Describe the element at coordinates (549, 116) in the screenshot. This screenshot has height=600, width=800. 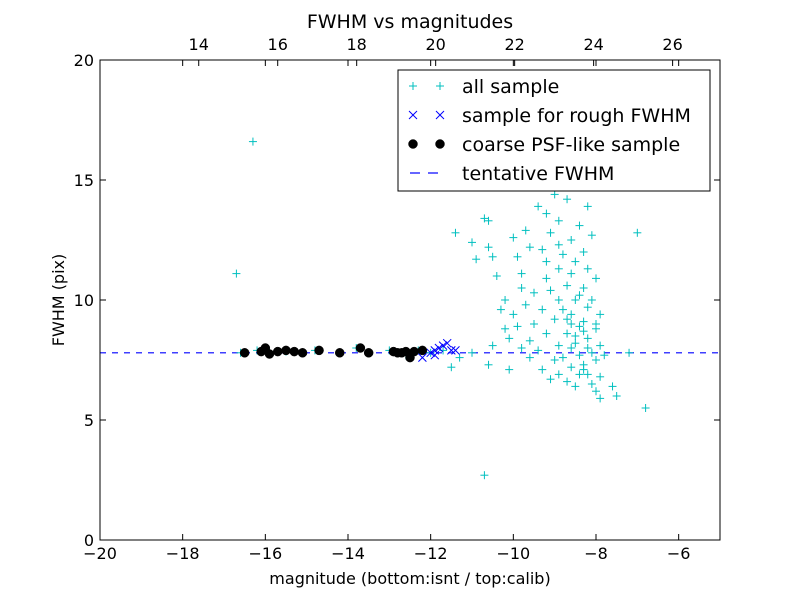
I see `legend-rough-fwhm: sample for rough FWHM` at that location.